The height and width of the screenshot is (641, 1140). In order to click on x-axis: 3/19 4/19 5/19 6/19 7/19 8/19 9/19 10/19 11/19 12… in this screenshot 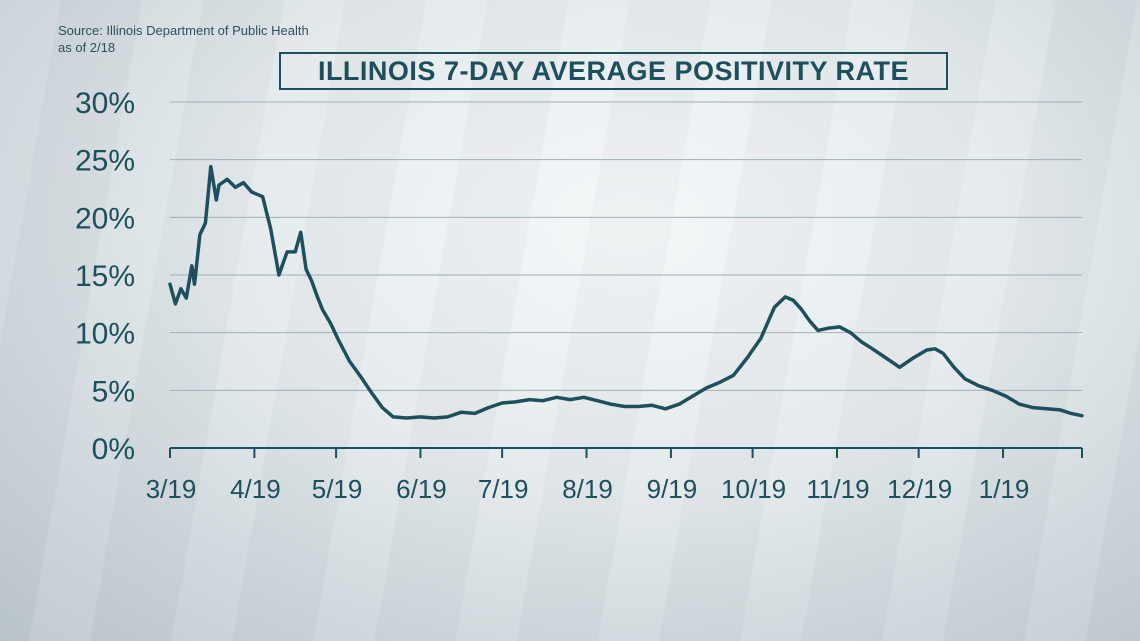, I will do `click(614, 475)`.